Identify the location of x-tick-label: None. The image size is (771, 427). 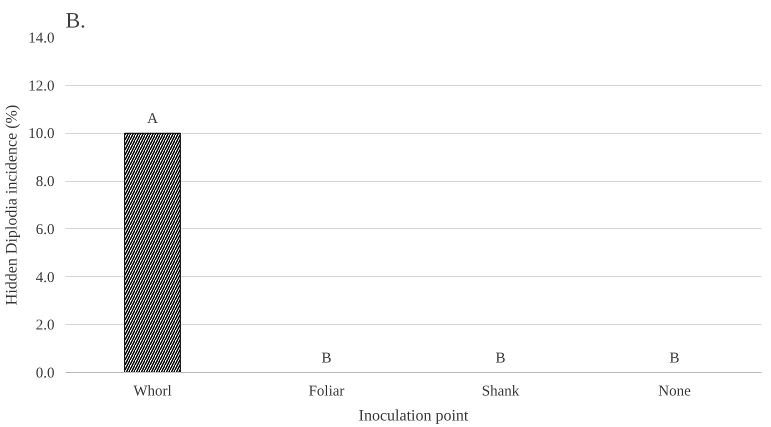
(675, 392).